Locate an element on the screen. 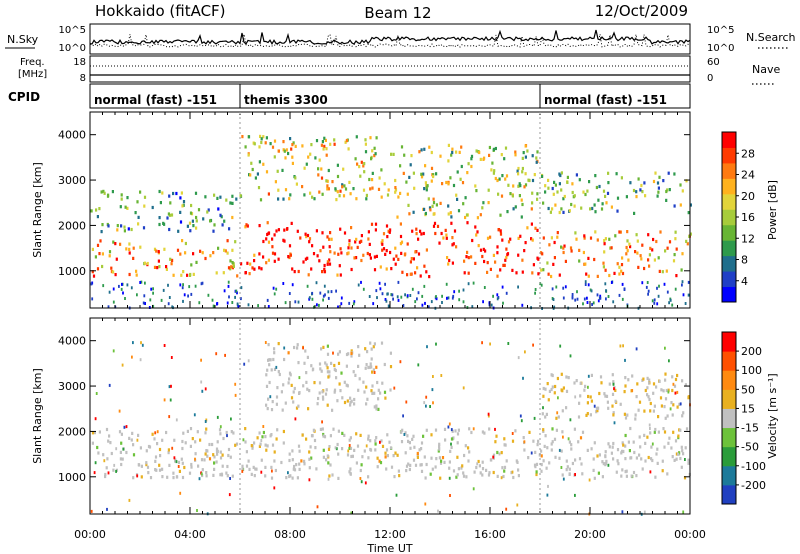 This screenshot has width=800, height=554. y-tick-label: 3000 is located at coordinates (72, 180).